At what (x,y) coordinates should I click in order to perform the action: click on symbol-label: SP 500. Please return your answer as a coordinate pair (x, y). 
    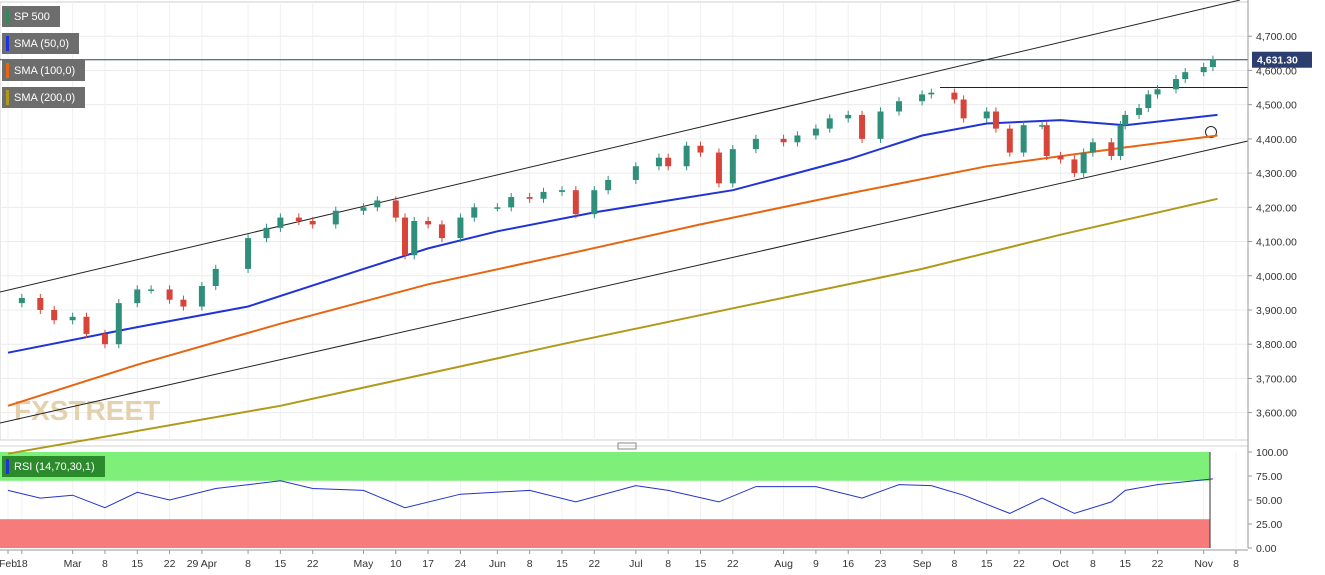
    Looking at the image, I should click on (32, 16).